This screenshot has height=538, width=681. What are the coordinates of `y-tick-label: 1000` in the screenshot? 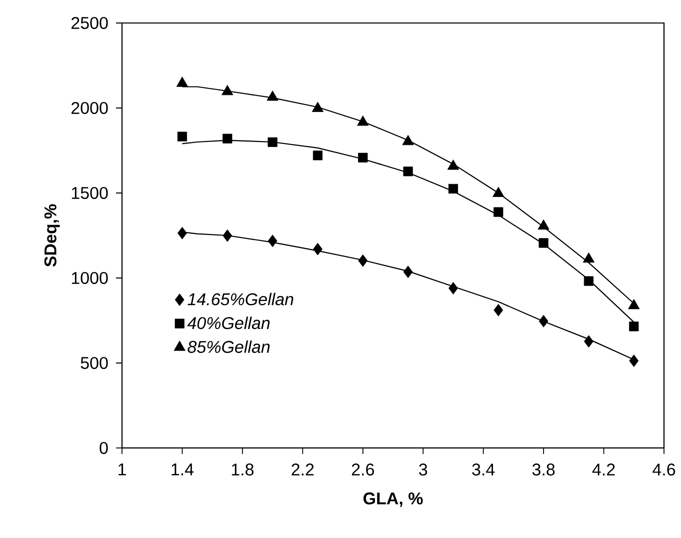 It's located at (90, 278).